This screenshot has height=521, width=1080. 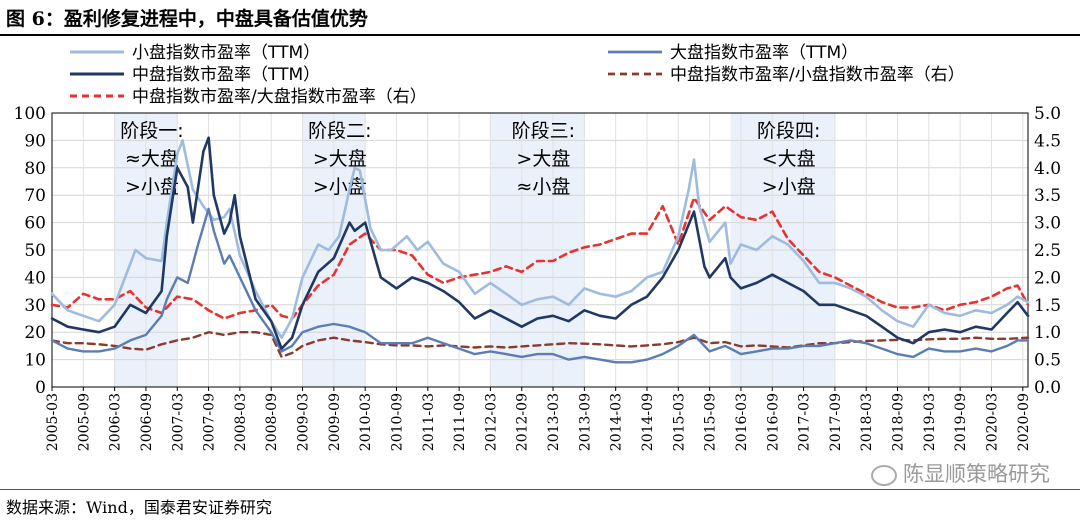 What do you see at coordinates (35, 278) in the screenshot?
I see `y-tick-label: 40` at bounding box center [35, 278].